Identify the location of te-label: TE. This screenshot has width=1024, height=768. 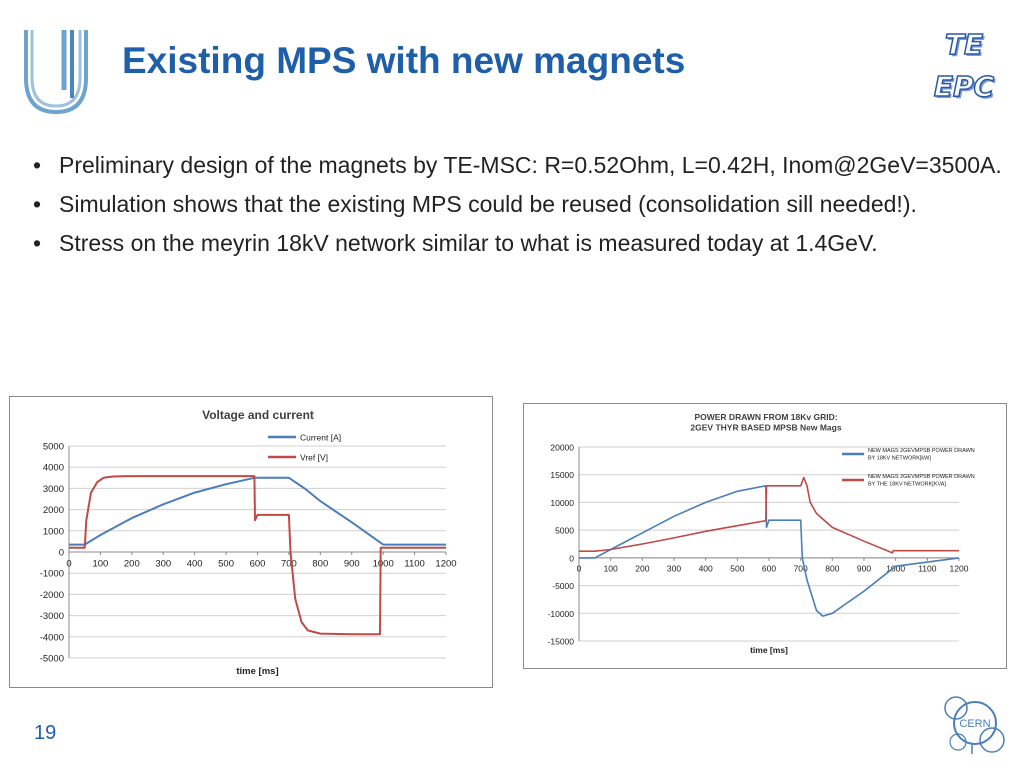
(964, 44).